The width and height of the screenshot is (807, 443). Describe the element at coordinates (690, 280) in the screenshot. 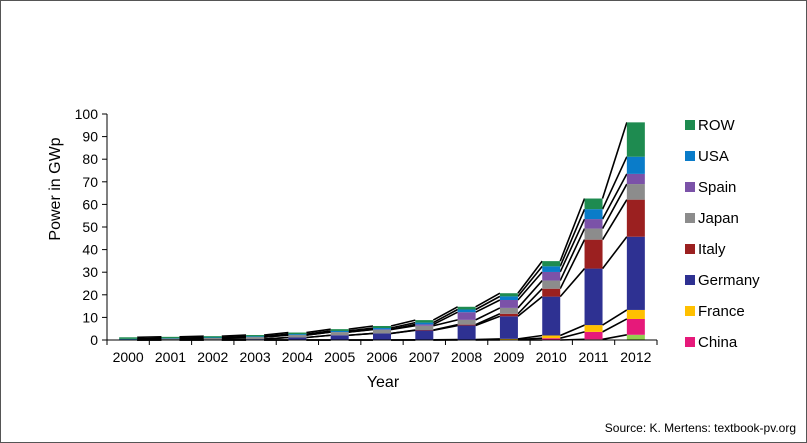

I see `legend-swatch-germany` at that location.